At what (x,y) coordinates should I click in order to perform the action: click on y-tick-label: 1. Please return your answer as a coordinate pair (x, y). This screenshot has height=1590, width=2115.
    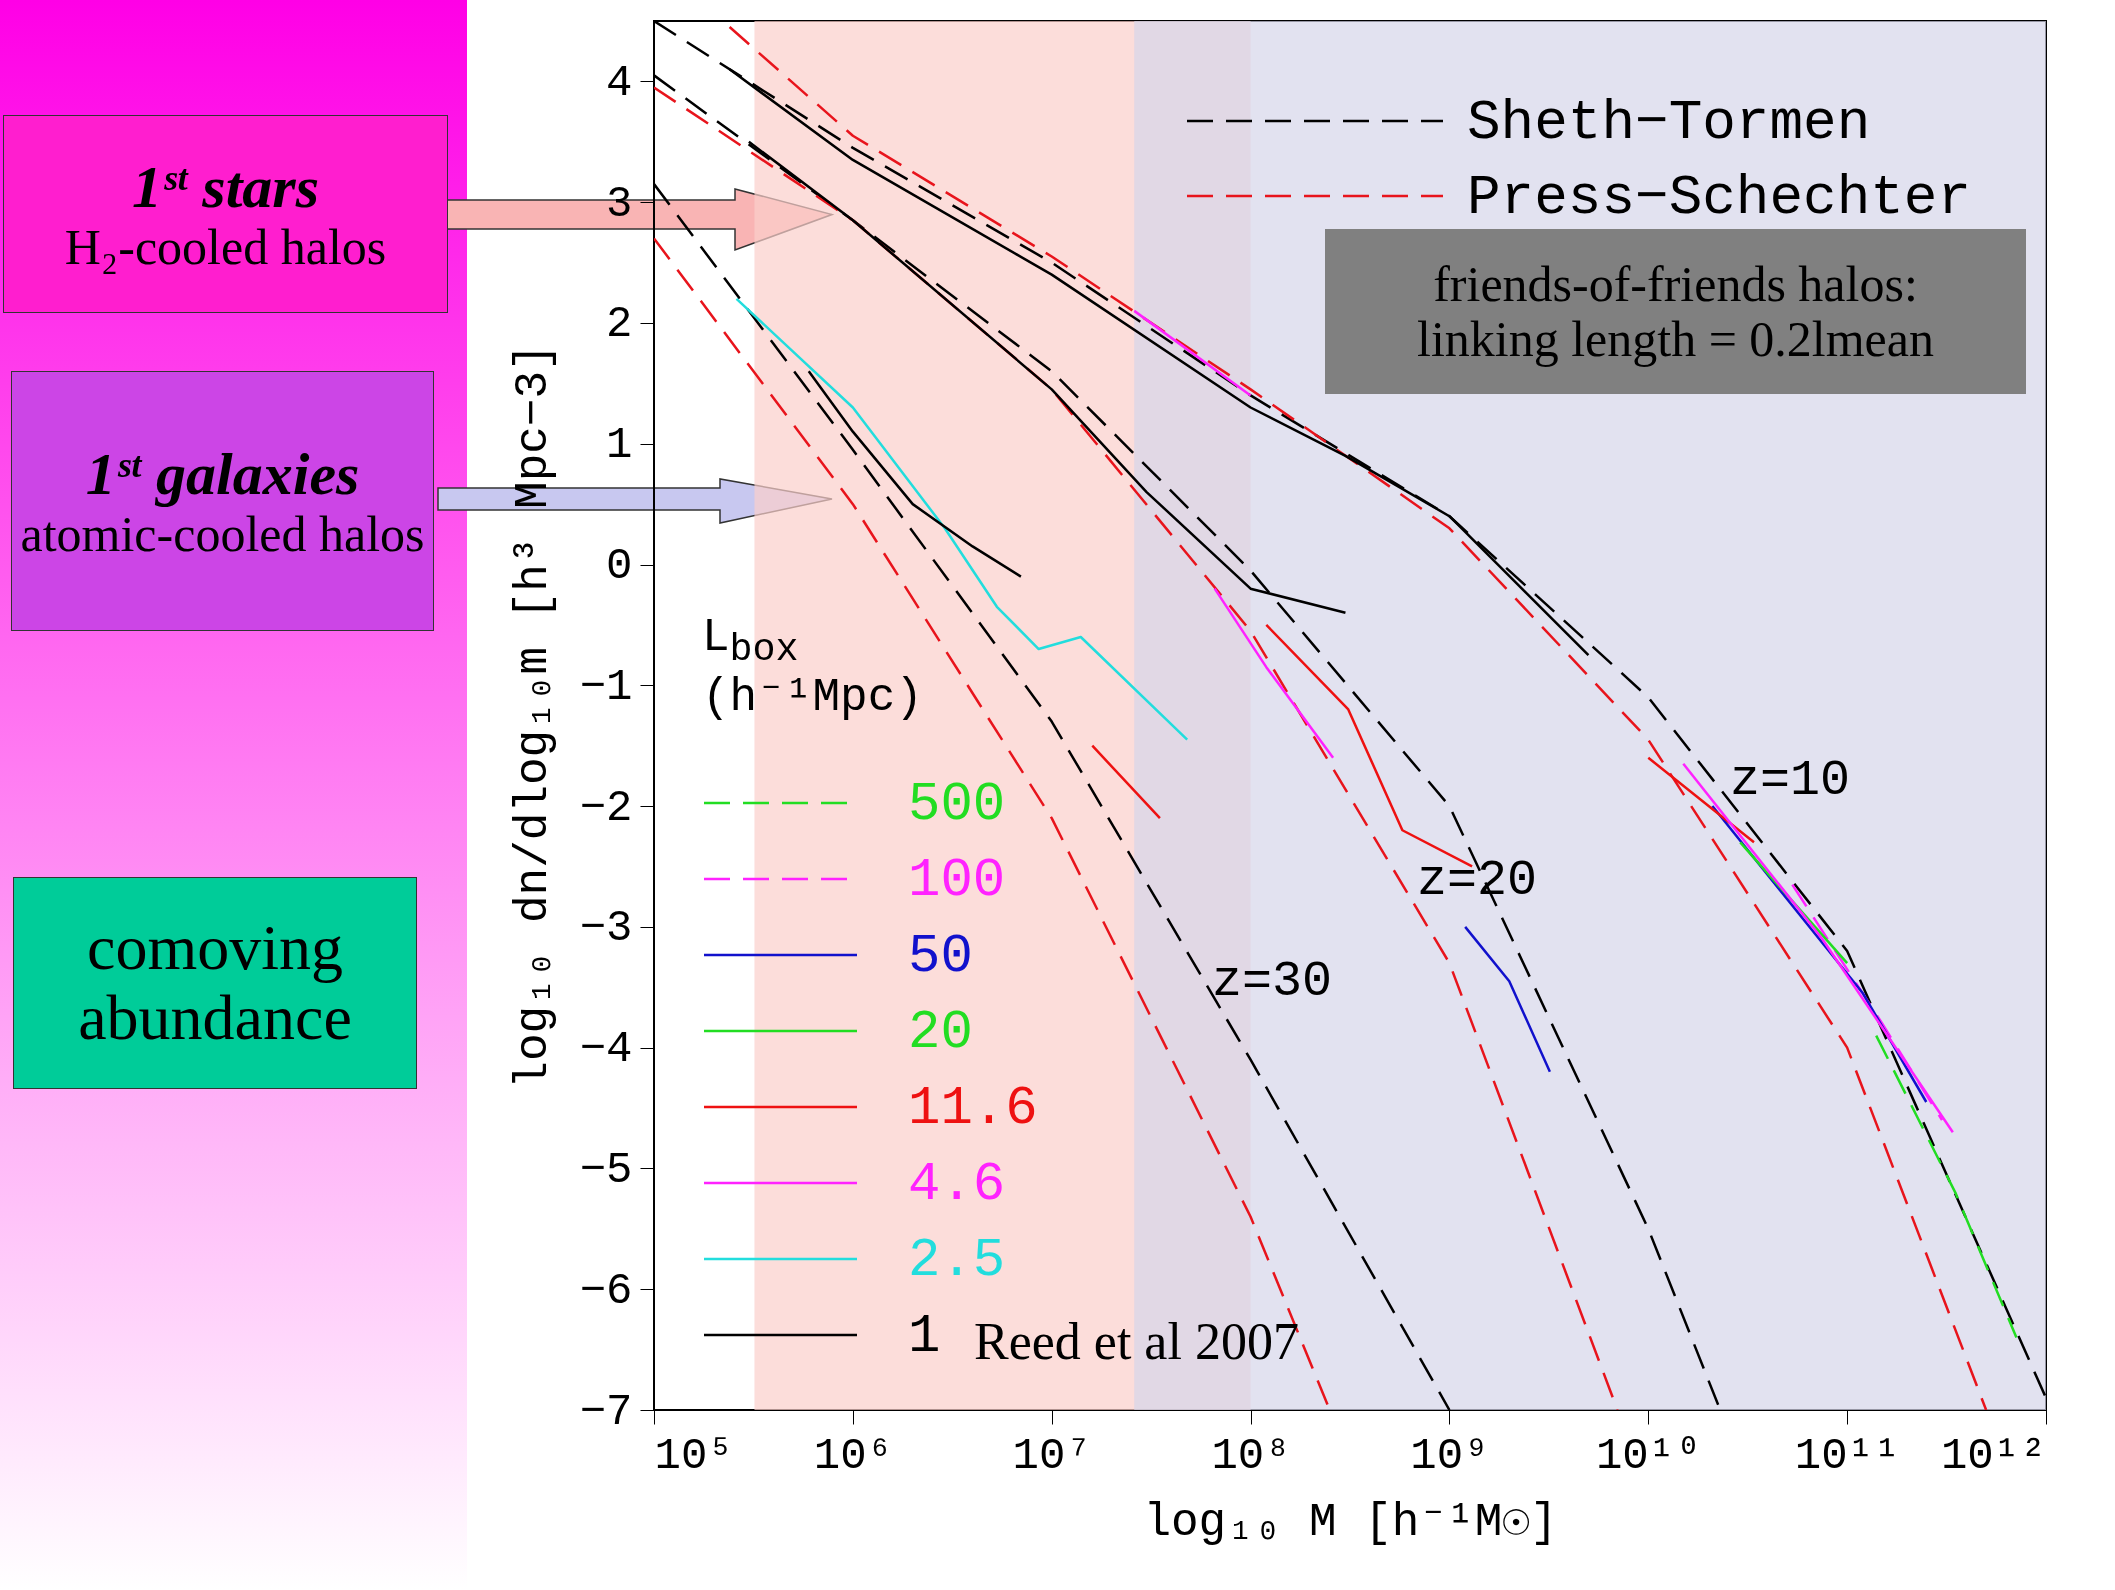
    Looking at the image, I should click on (619, 445).